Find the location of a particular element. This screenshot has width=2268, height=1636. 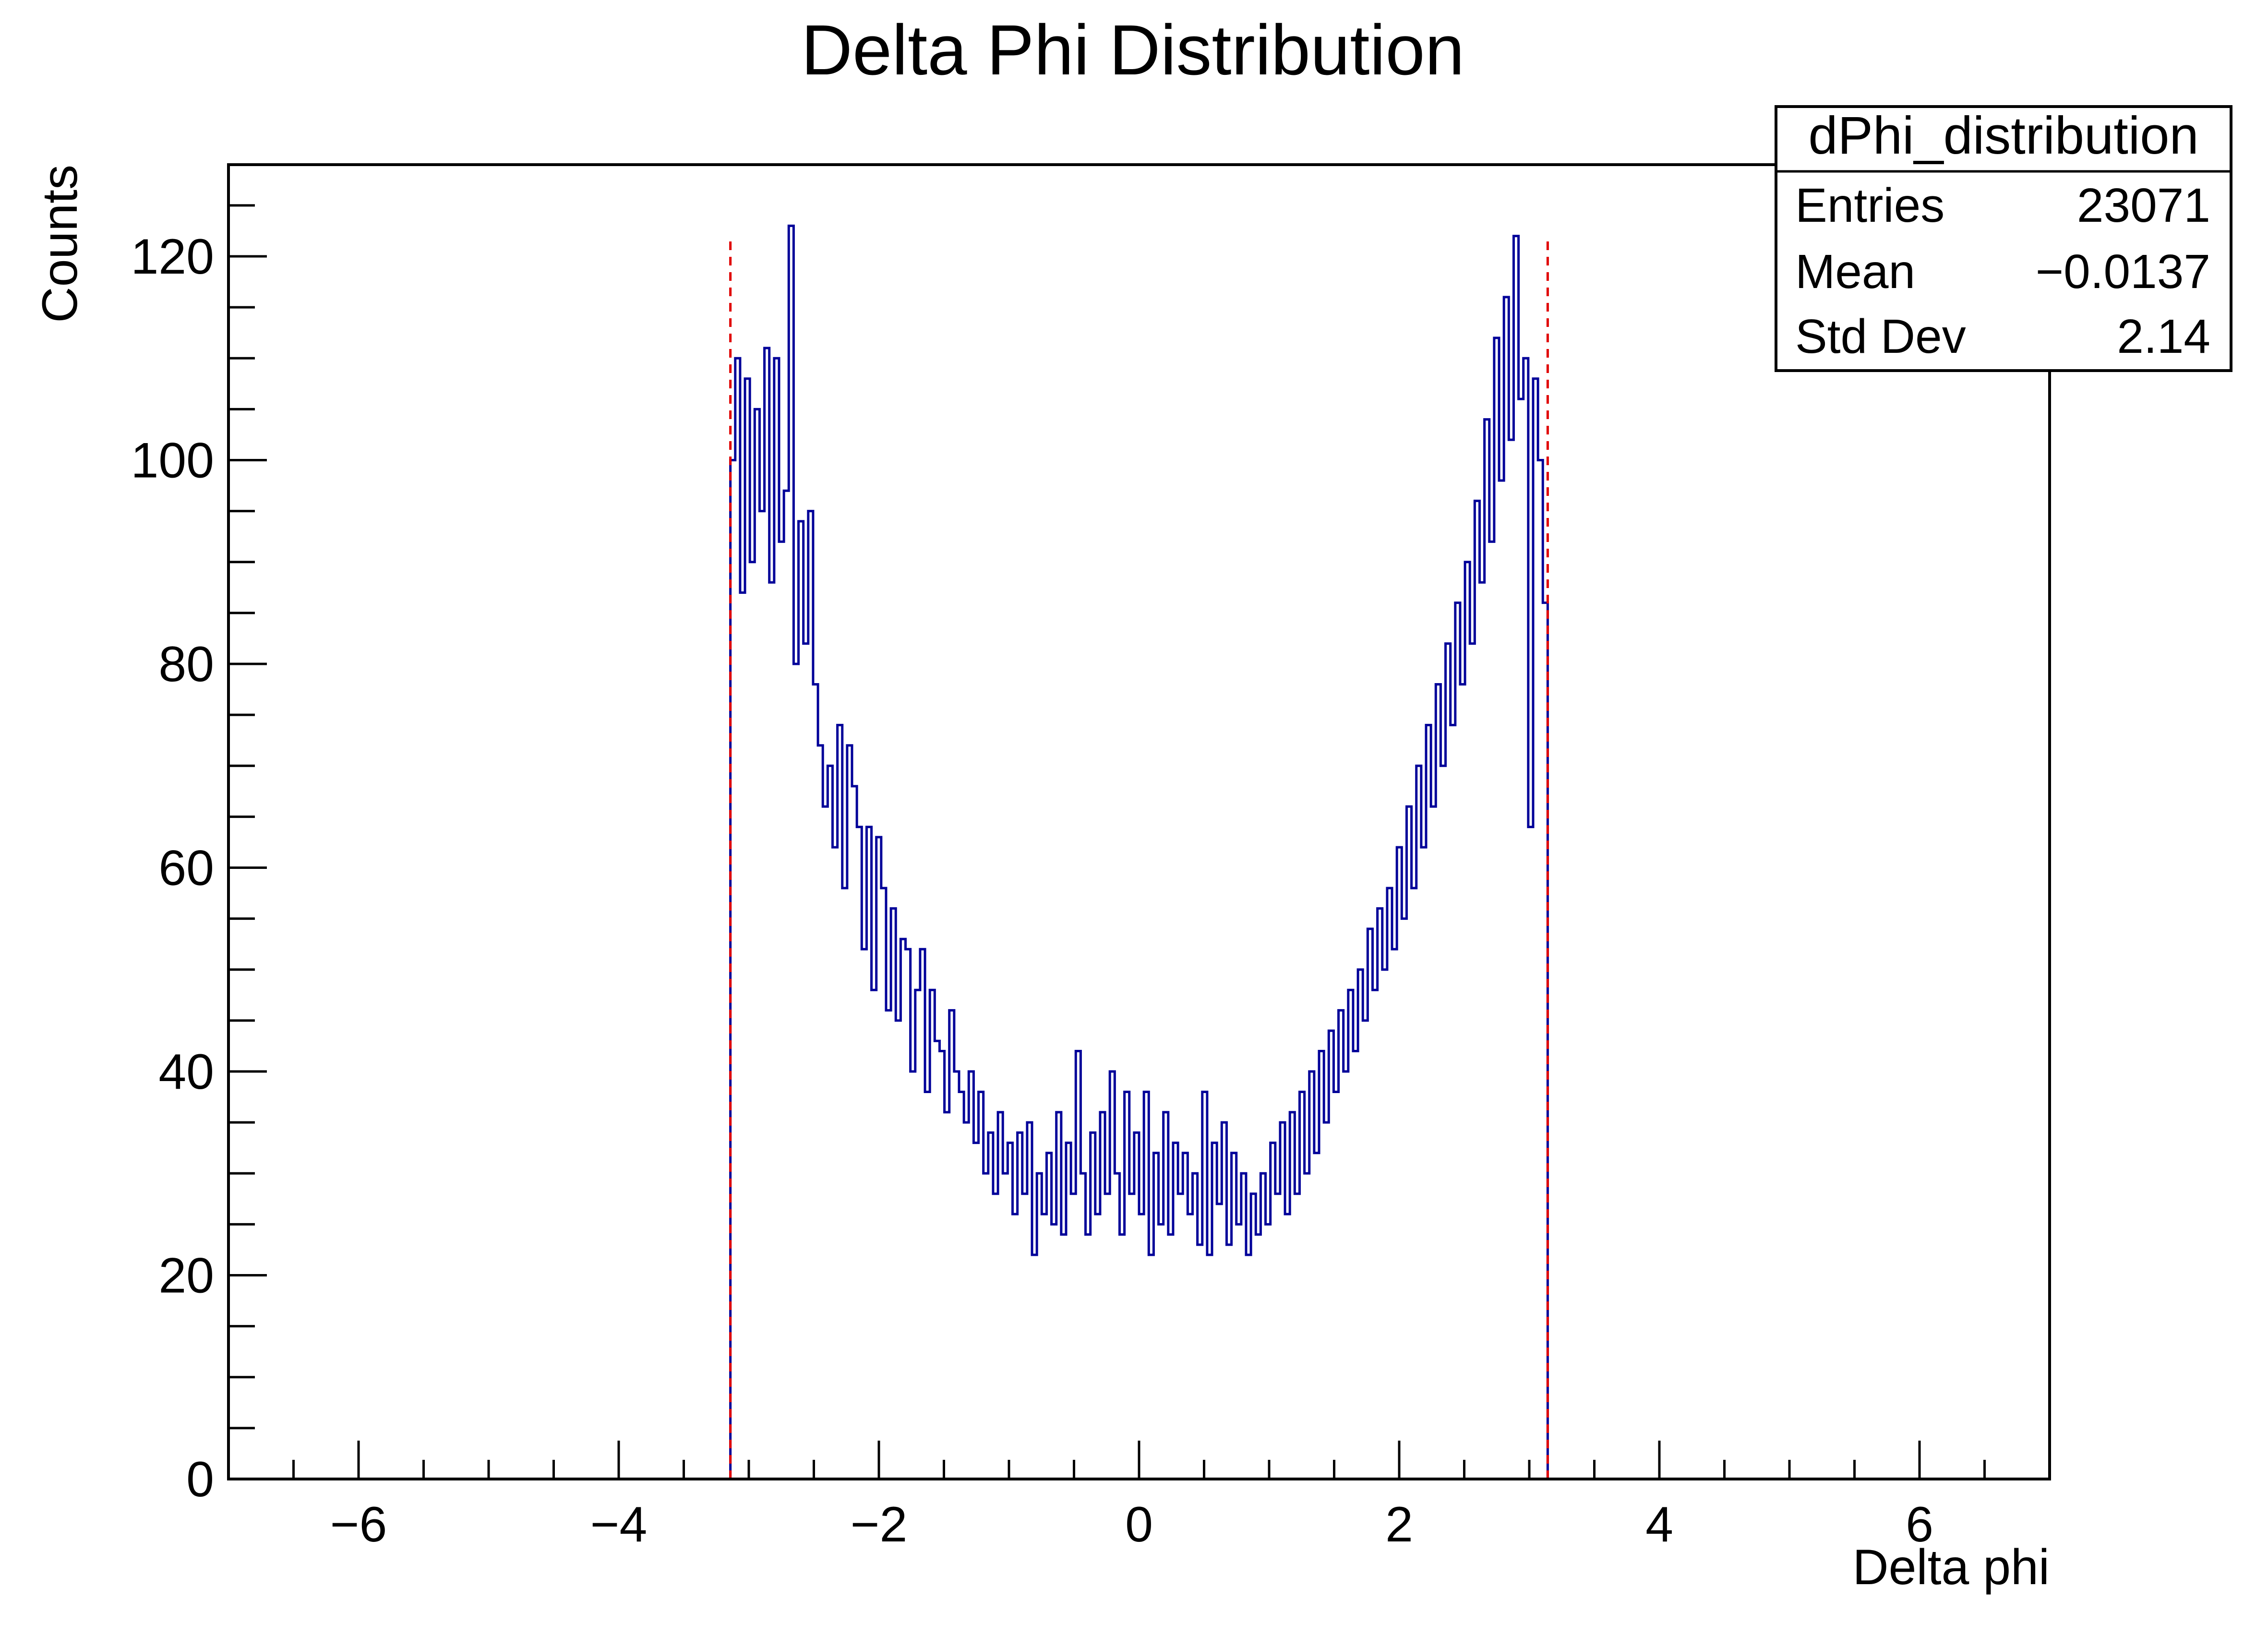

x-tick-label: −2 is located at coordinates (879, 1524).